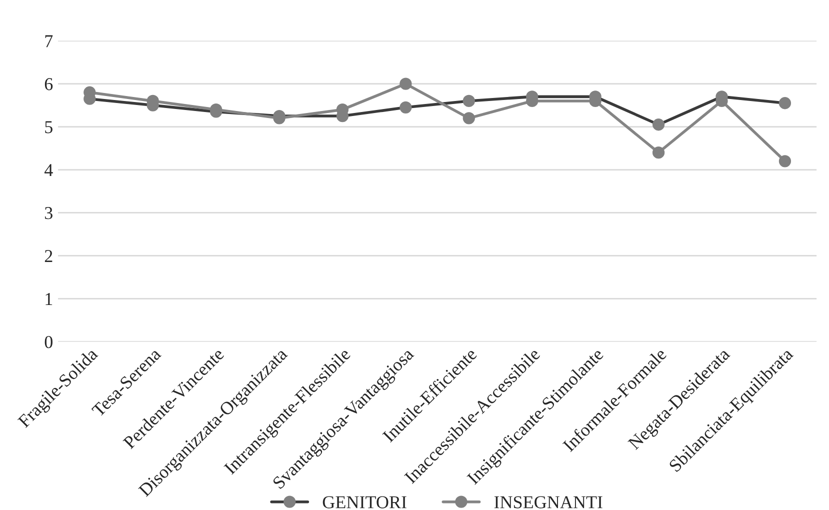 The image size is (829, 510). Describe the element at coordinates (48, 84) in the screenshot. I see `y-tick-label: 6` at that location.